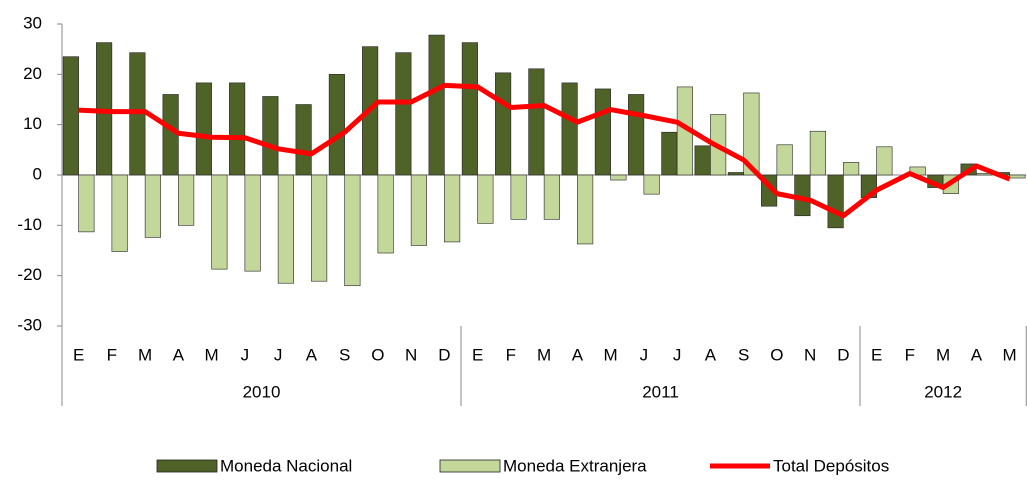 This screenshot has width=1027, height=481. I want to click on y-tick-label: 0, so click(37, 173).